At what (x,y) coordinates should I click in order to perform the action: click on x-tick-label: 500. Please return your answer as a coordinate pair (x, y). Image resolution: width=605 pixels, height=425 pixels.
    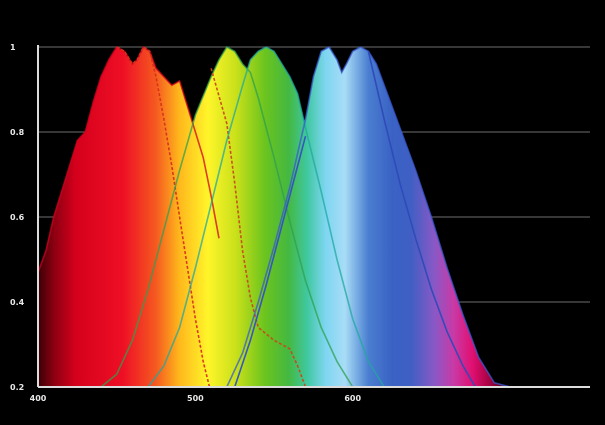
    Looking at the image, I should click on (195, 398).